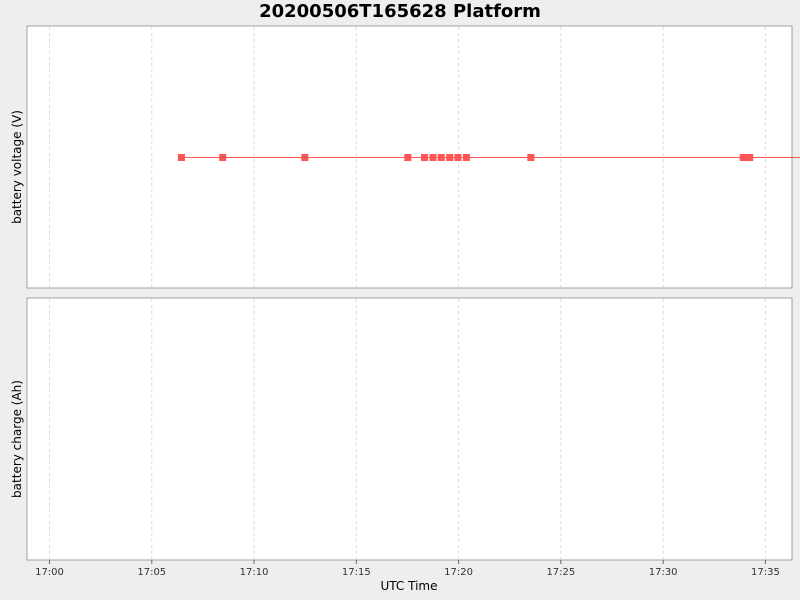  I want to click on x-tick-label: 17:05, so click(151, 572).